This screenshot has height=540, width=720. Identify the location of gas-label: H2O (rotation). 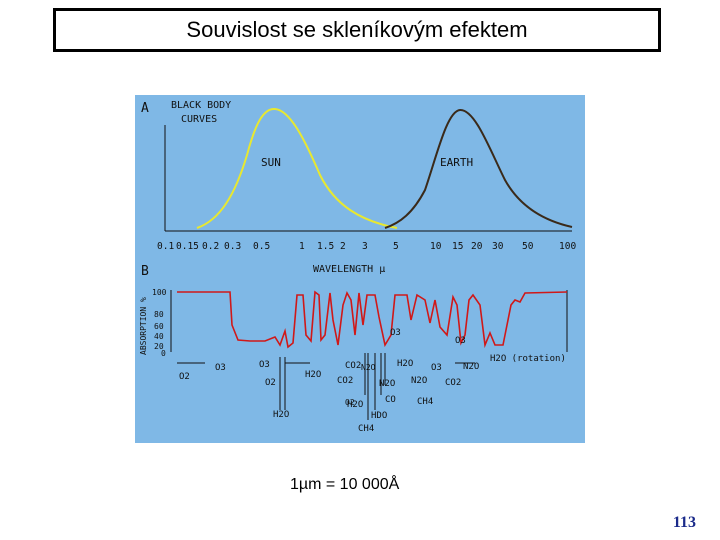
(528, 359).